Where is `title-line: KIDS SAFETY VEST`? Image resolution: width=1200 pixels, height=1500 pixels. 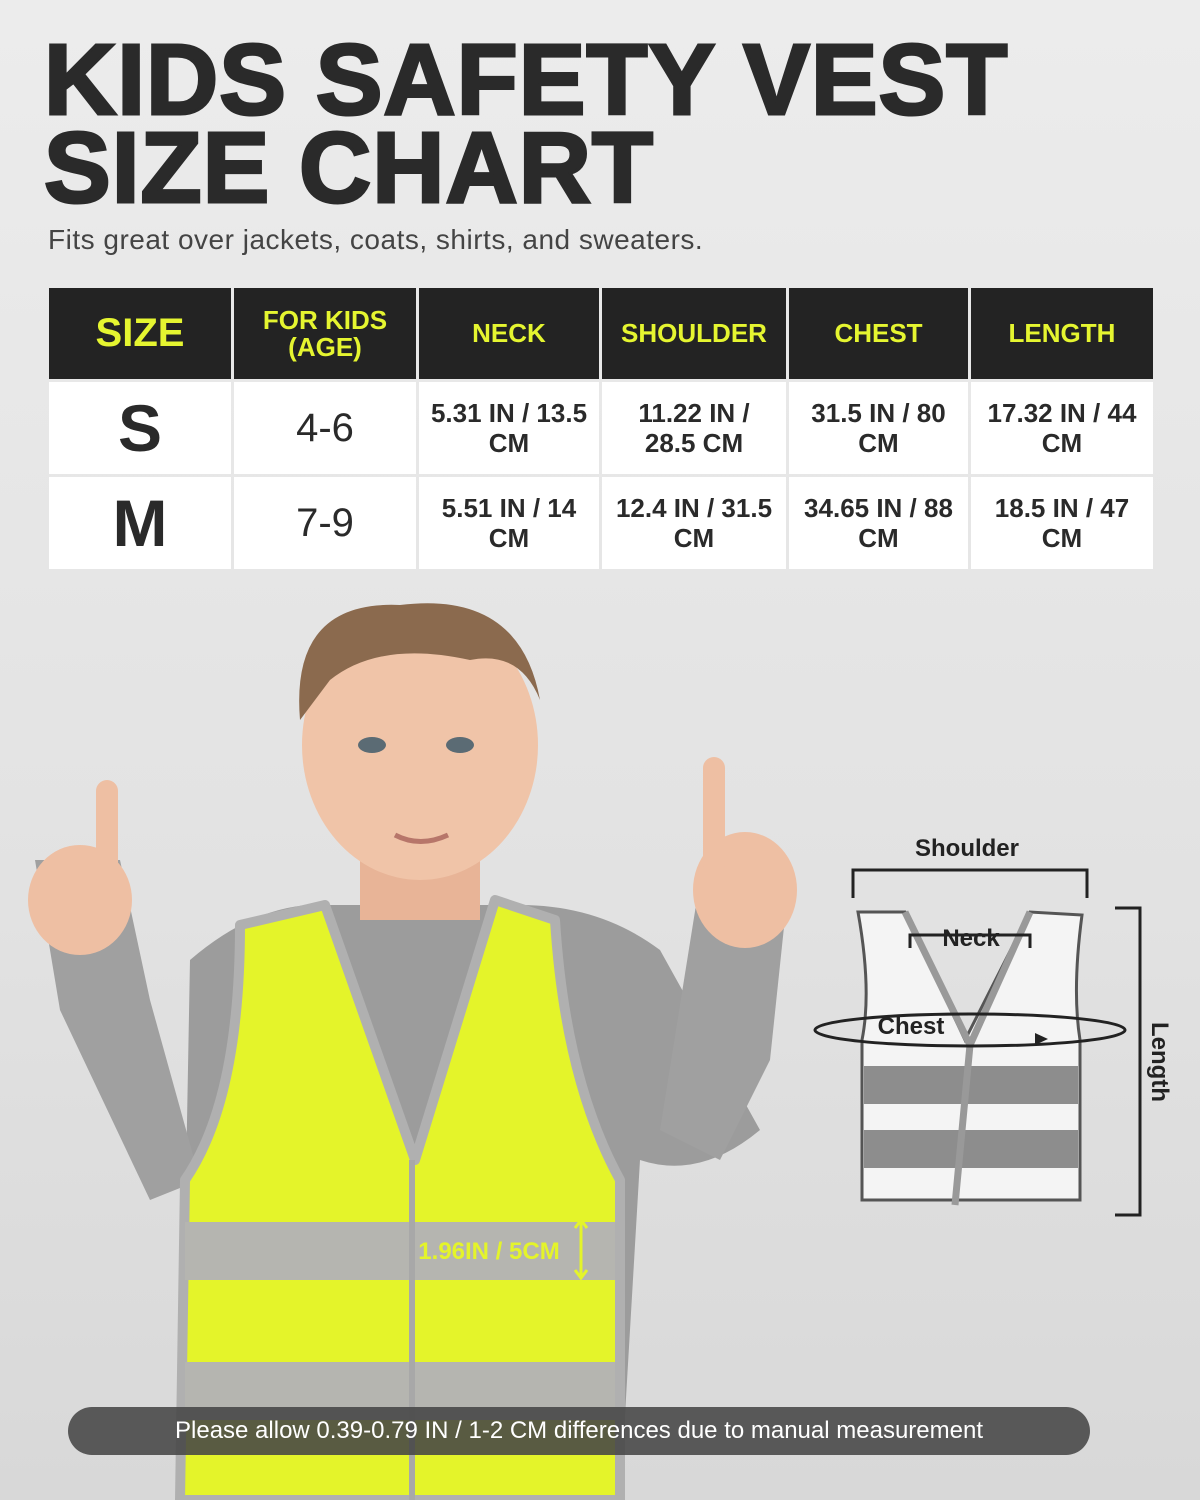 title-line: KIDS SAFETY VEST is located at coordinates (525, 80).